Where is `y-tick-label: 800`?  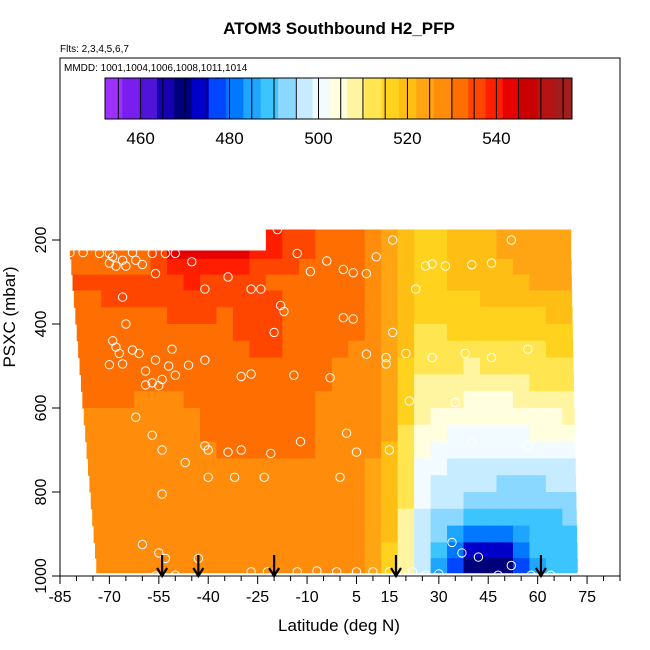
y-tick-label: 800 is located at coordinates (41, 492).